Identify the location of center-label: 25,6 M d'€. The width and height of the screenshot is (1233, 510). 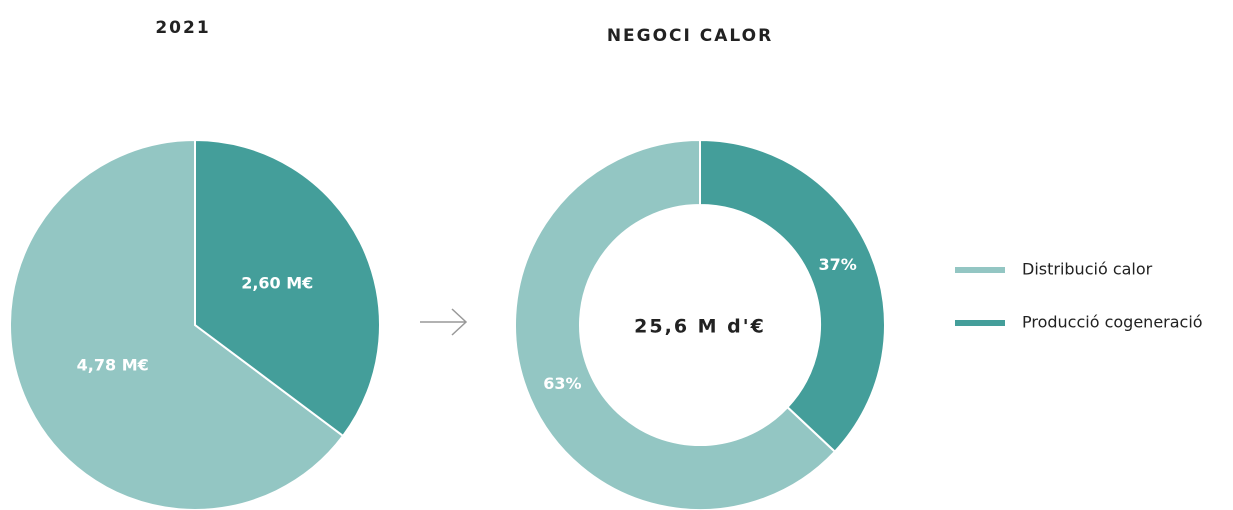
(700, 327).